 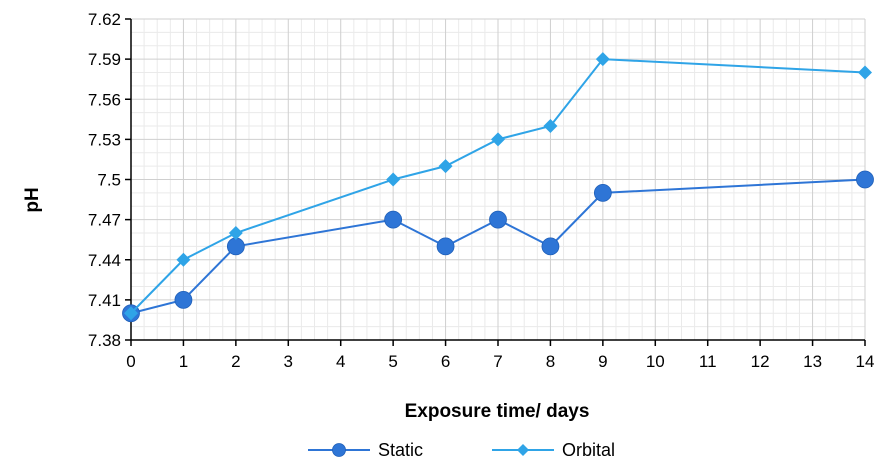 What do you see at coordinates (760, 361) in the screenshot?
I see `x-tick-label: 12` at bounding box center [760, 361].